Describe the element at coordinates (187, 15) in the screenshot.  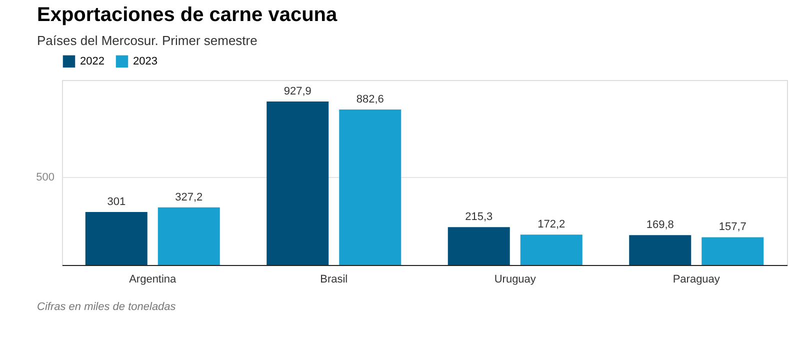
I see `chart-title: Exportaciones de carne vacuna` at that location.